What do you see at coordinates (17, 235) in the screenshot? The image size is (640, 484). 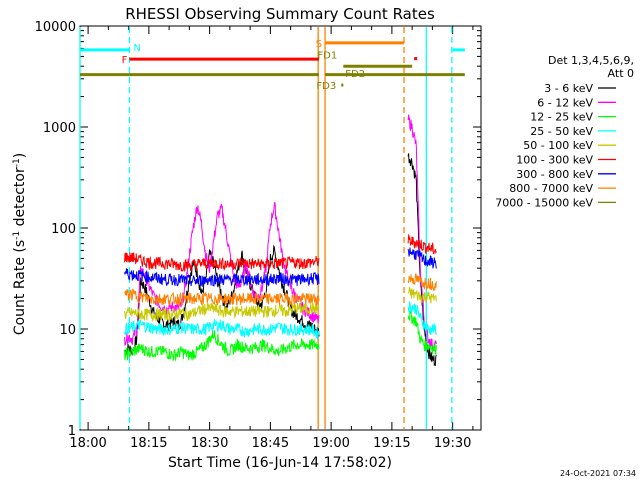 I see `y-axis-label-exp1: -1` at bounding box center [17, 235].